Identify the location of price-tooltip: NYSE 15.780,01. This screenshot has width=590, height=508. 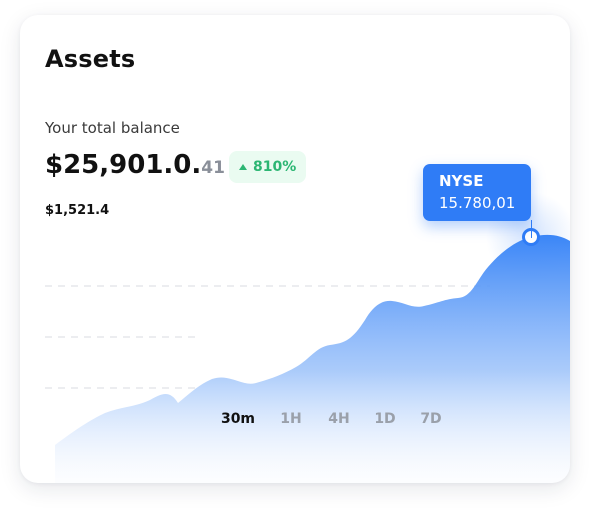
(477, 192).